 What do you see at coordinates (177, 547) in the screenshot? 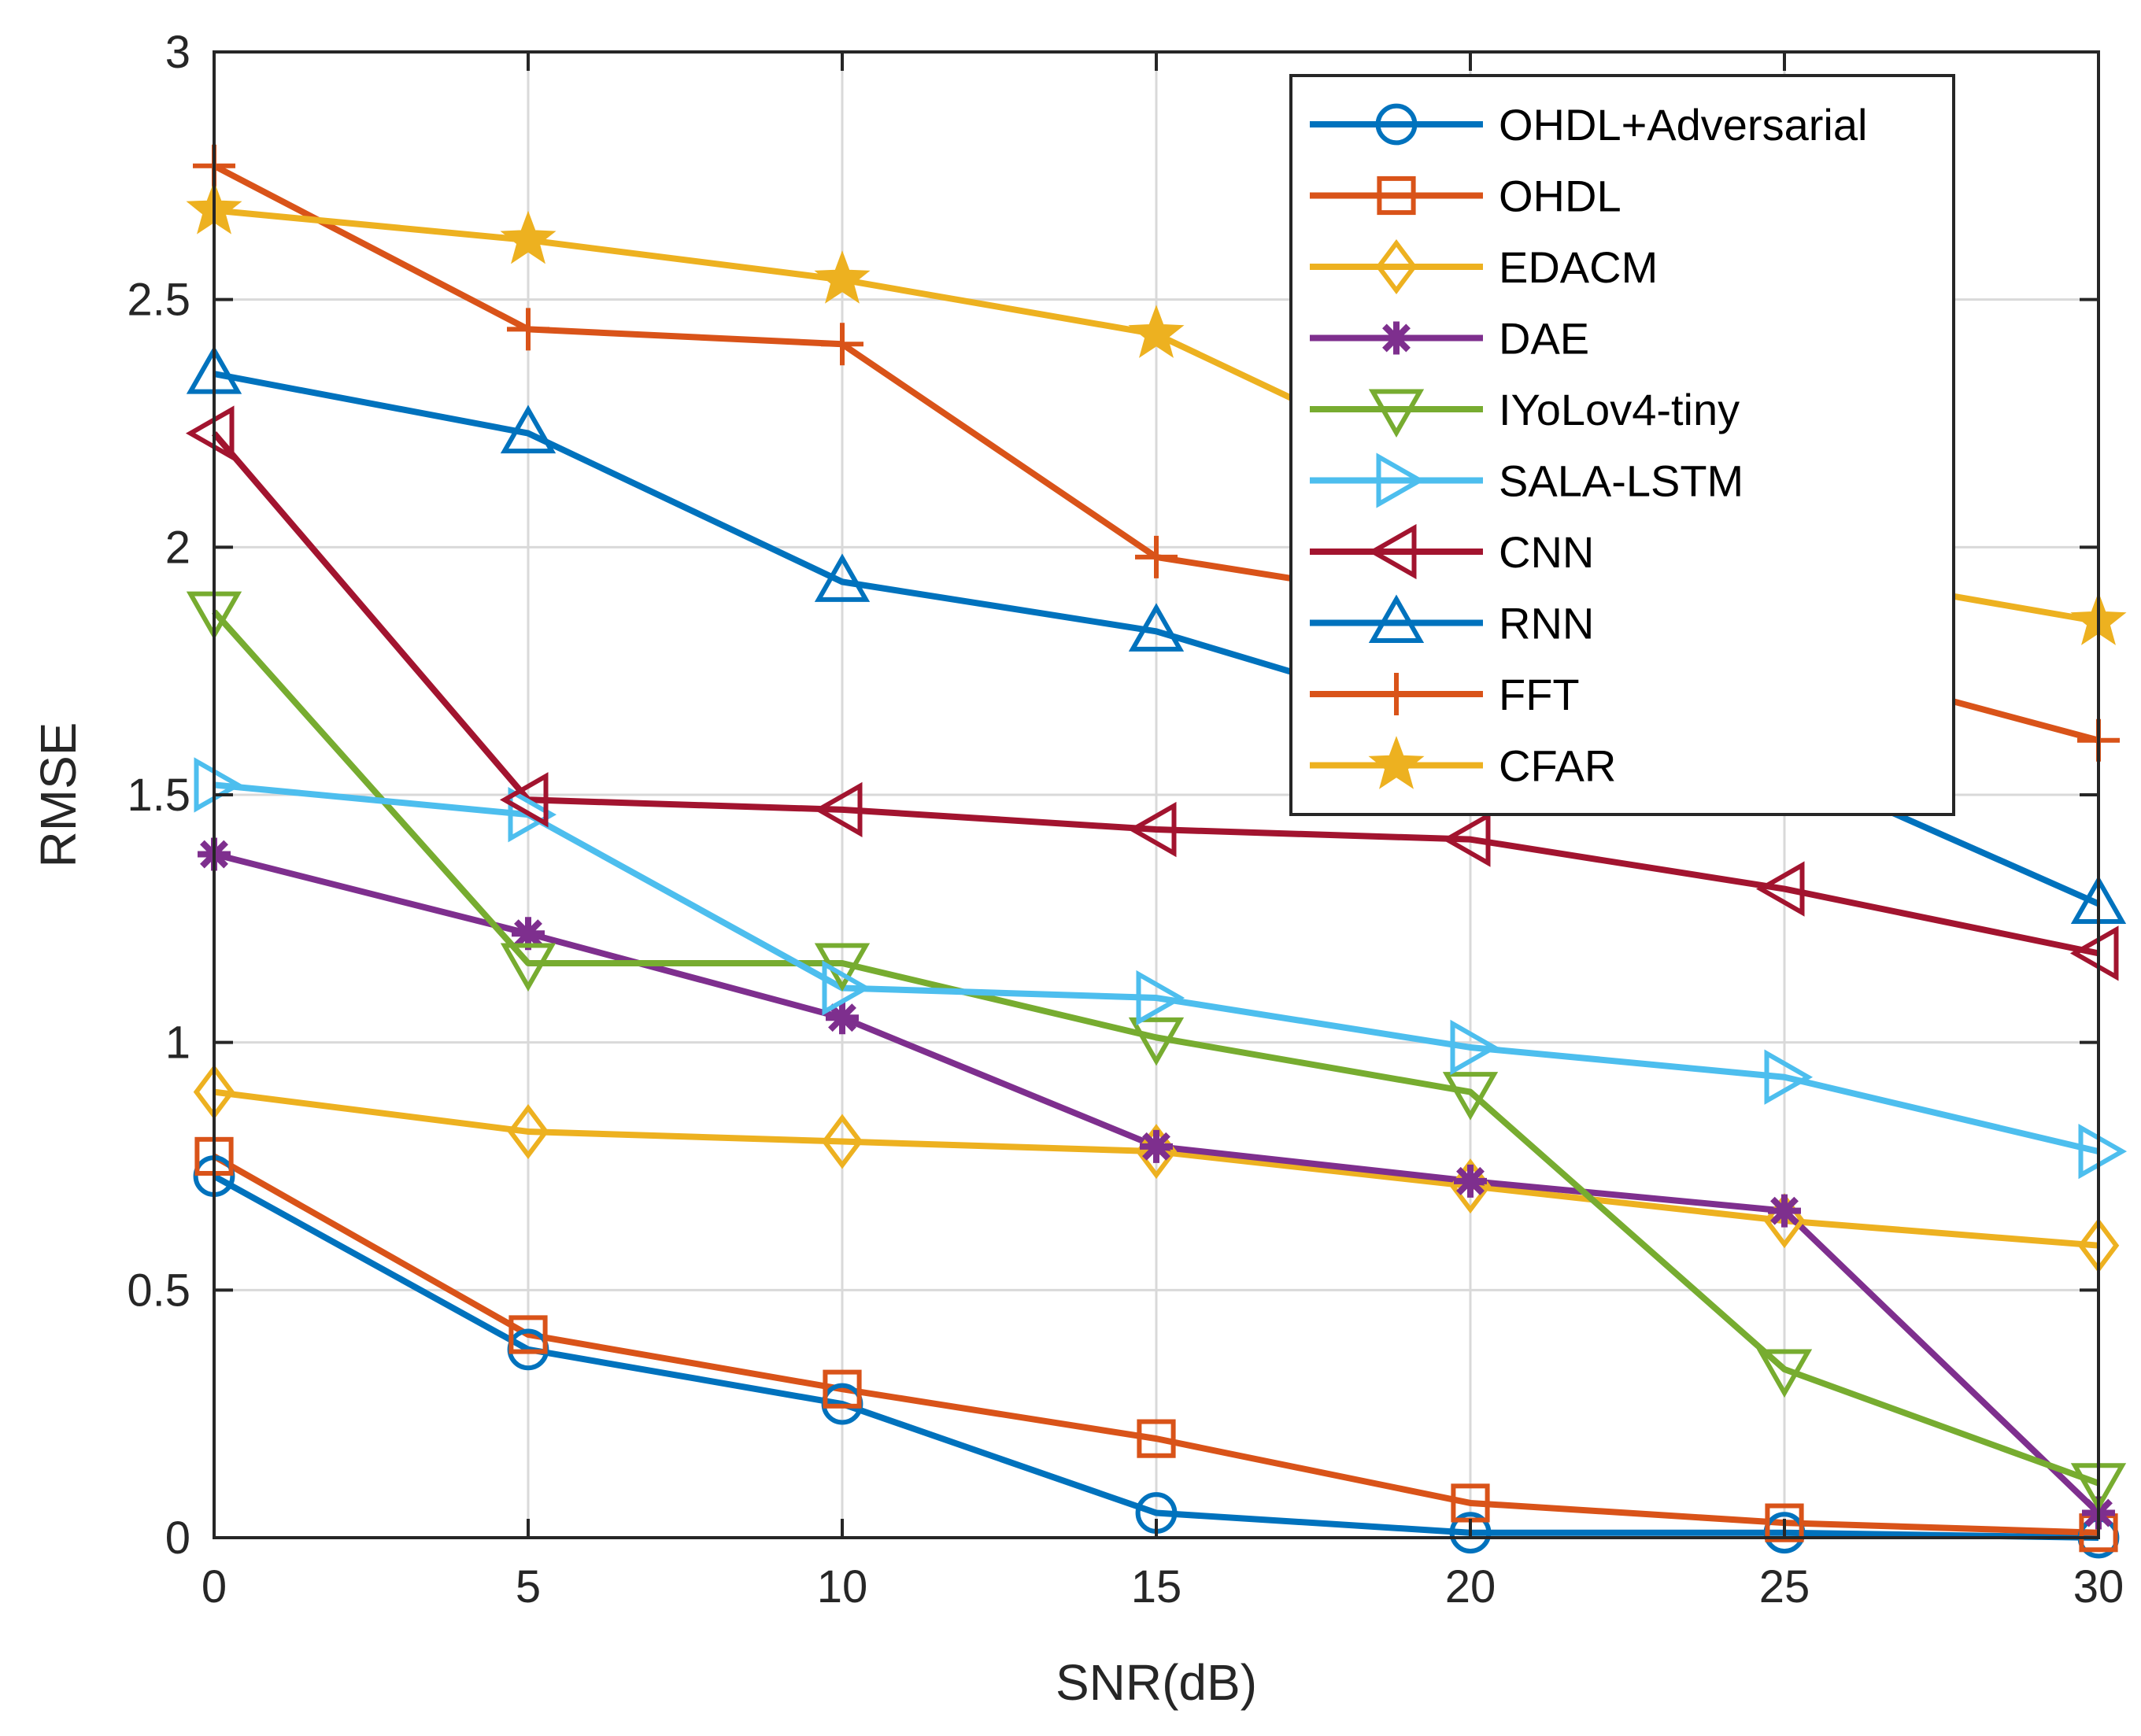
I see `y-tick-label: 2` at bounding box center [177, 547].